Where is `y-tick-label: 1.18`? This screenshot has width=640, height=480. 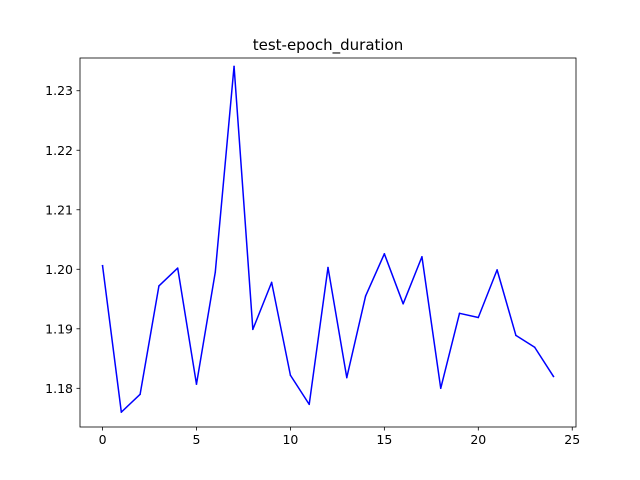 y-tick-label: 1.18 is located at coordinates (59, 388).